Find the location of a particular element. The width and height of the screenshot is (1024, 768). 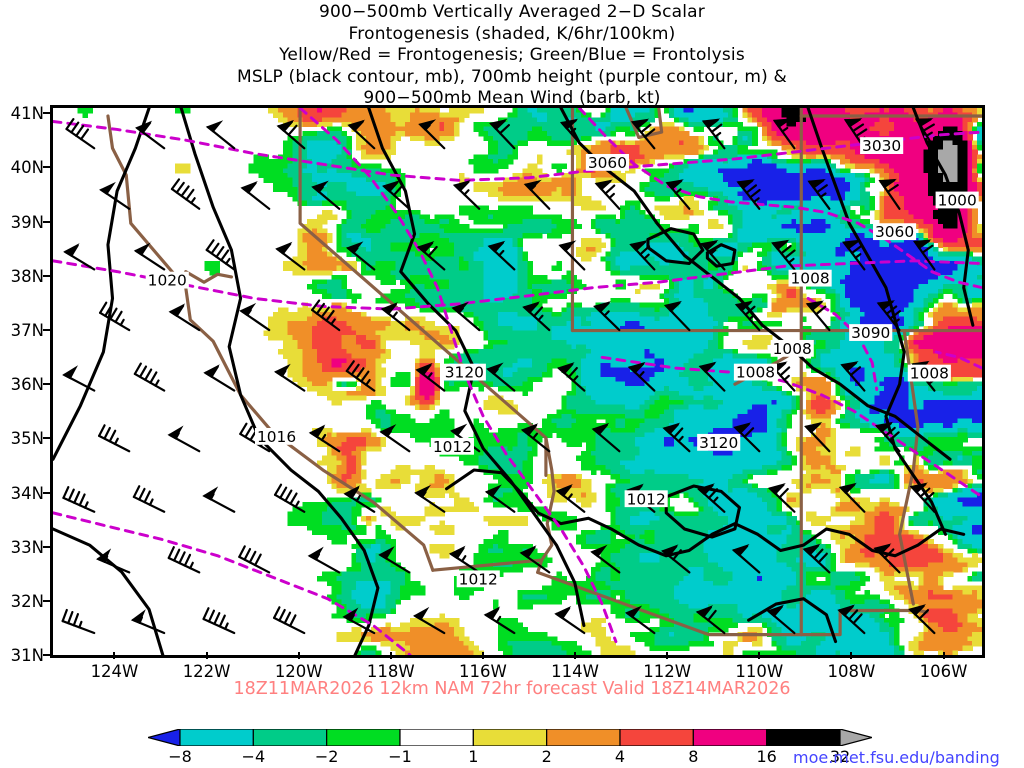

colorbar-swatches is located at coordinates (510, 737).